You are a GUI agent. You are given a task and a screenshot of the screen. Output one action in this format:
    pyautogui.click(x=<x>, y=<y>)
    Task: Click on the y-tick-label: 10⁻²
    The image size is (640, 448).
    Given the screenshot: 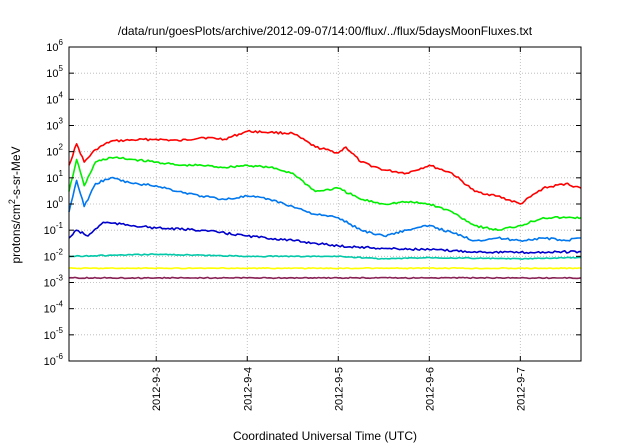 What is the action you would take?
    pyautogui.click(x=54, y=255)
    